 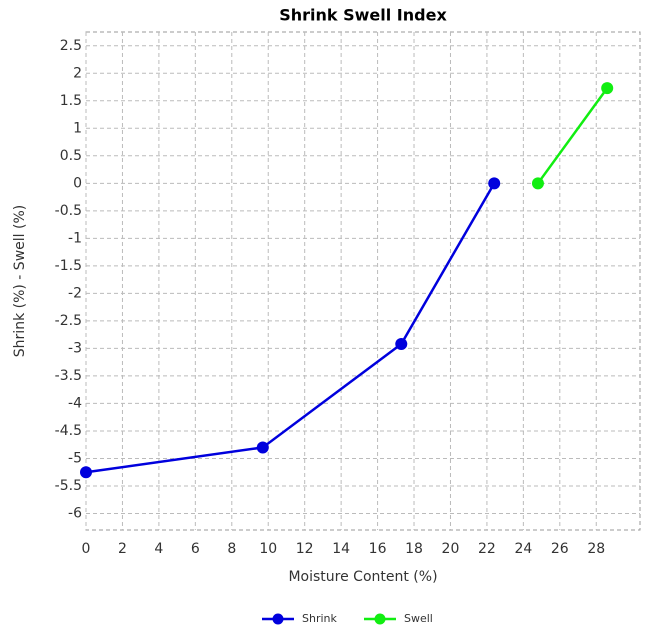 I want to click on y-tick-label: -5, so click(x=75, y=458).